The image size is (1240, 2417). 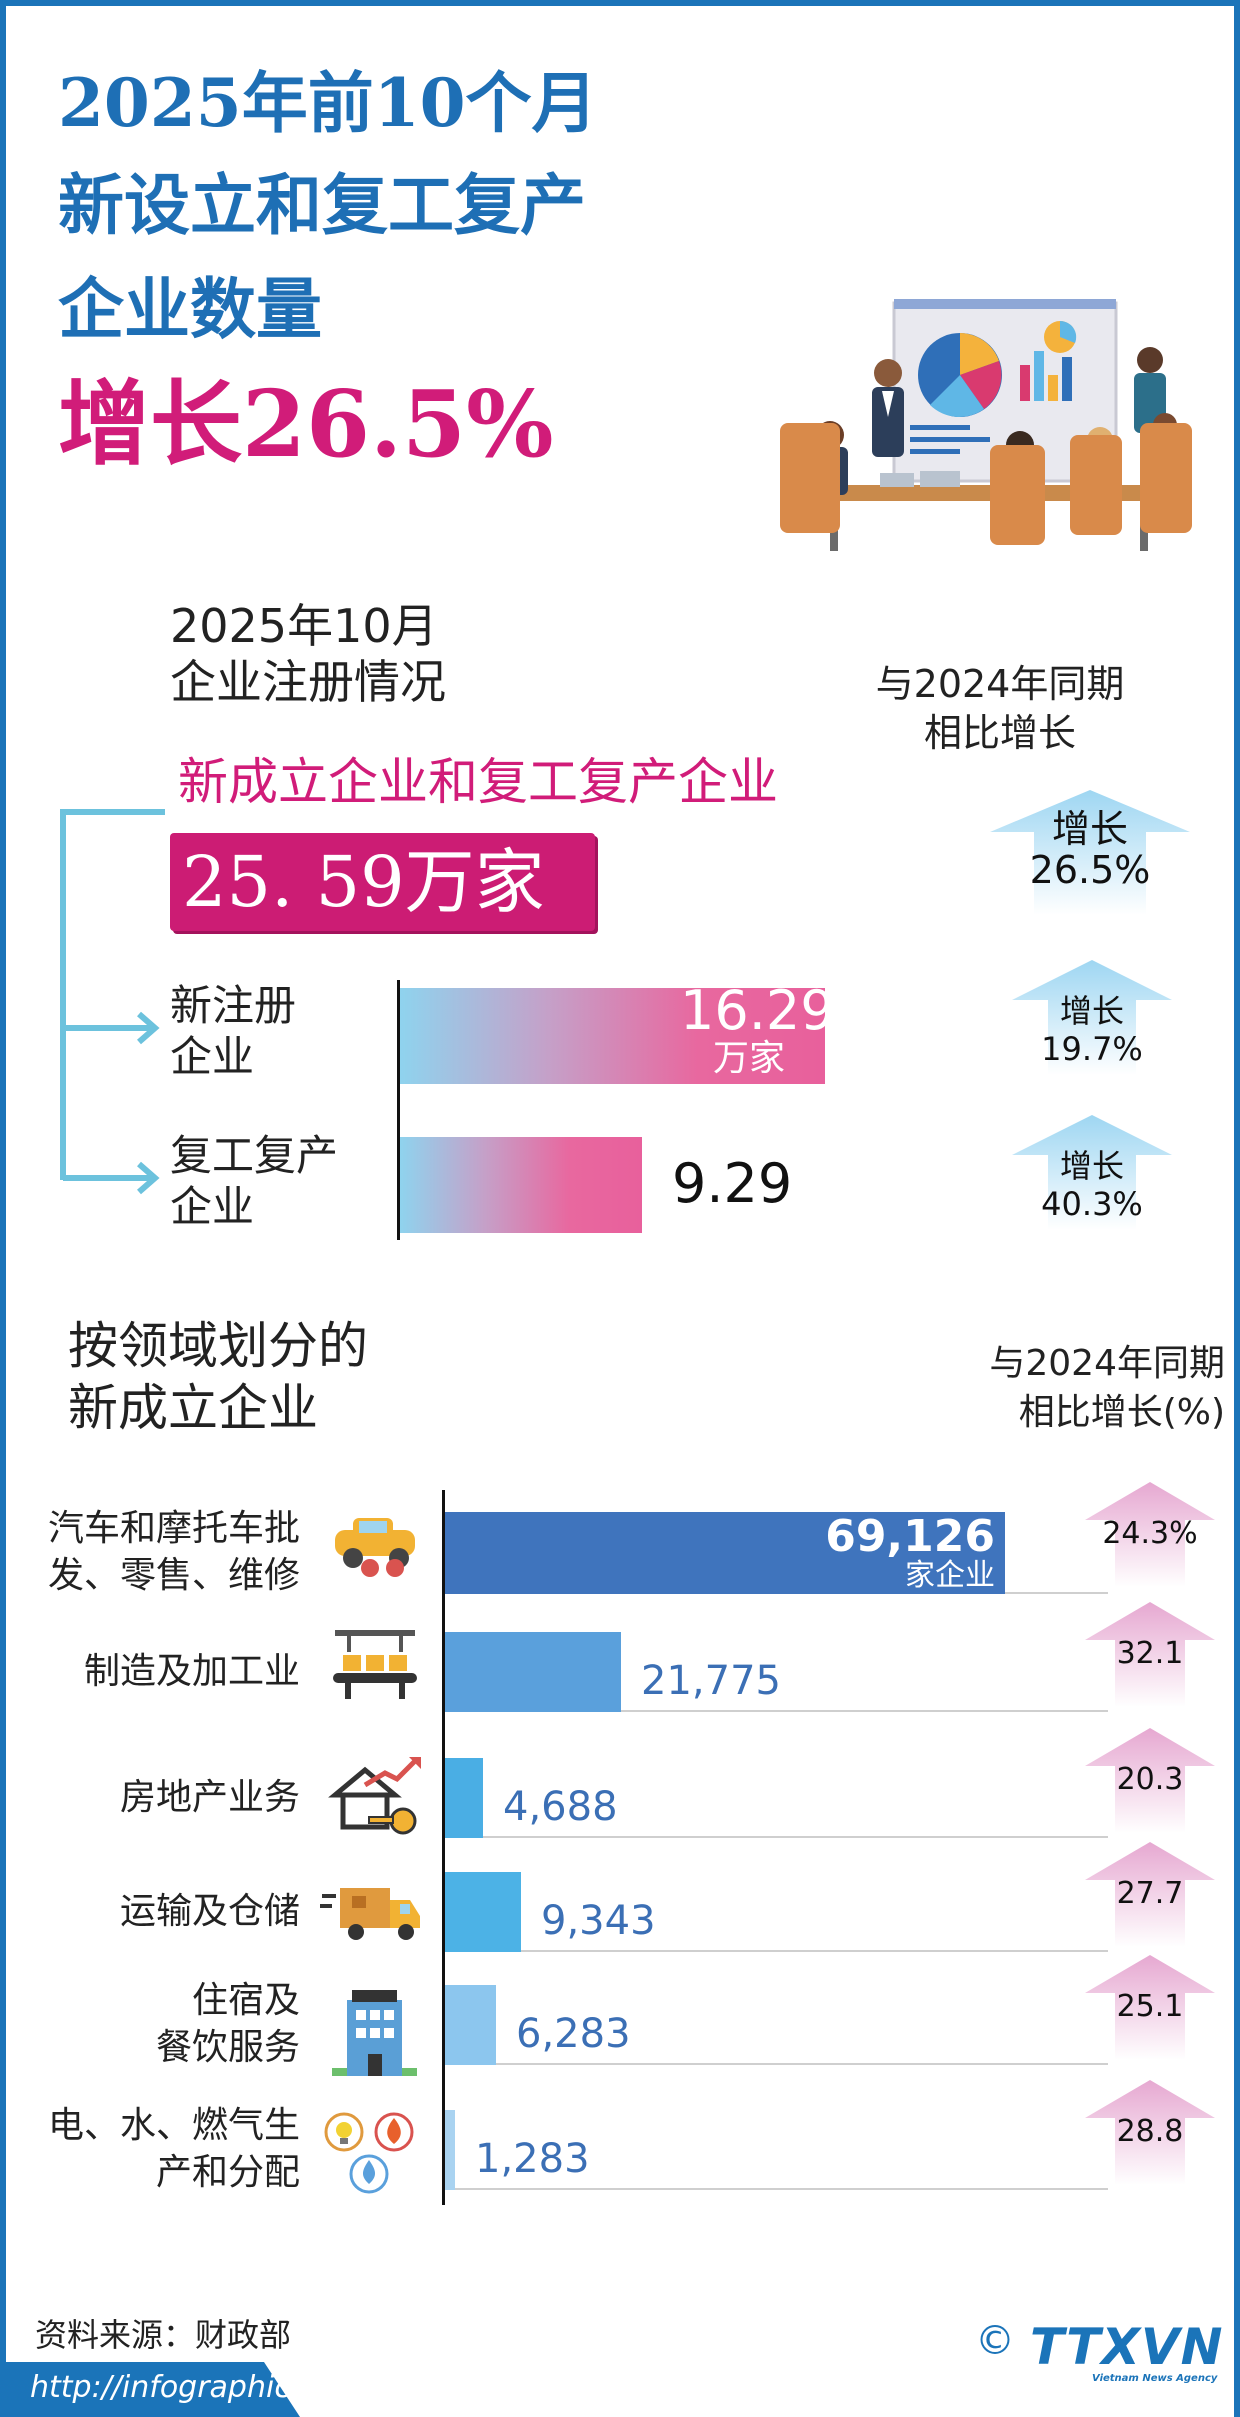 What do you see at coordinates (443, 1847) in the screenshot?
I see `sector-axis` at bounding box center [443, 1847].